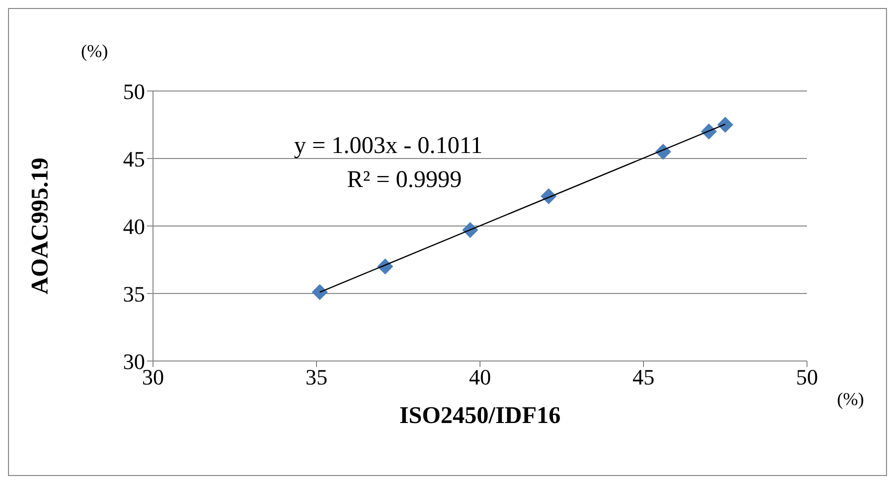  Describe the element at coordinates (388, 146) in the screenshot. I see `annotation: y = 1.003x - 0.1011` at that location.